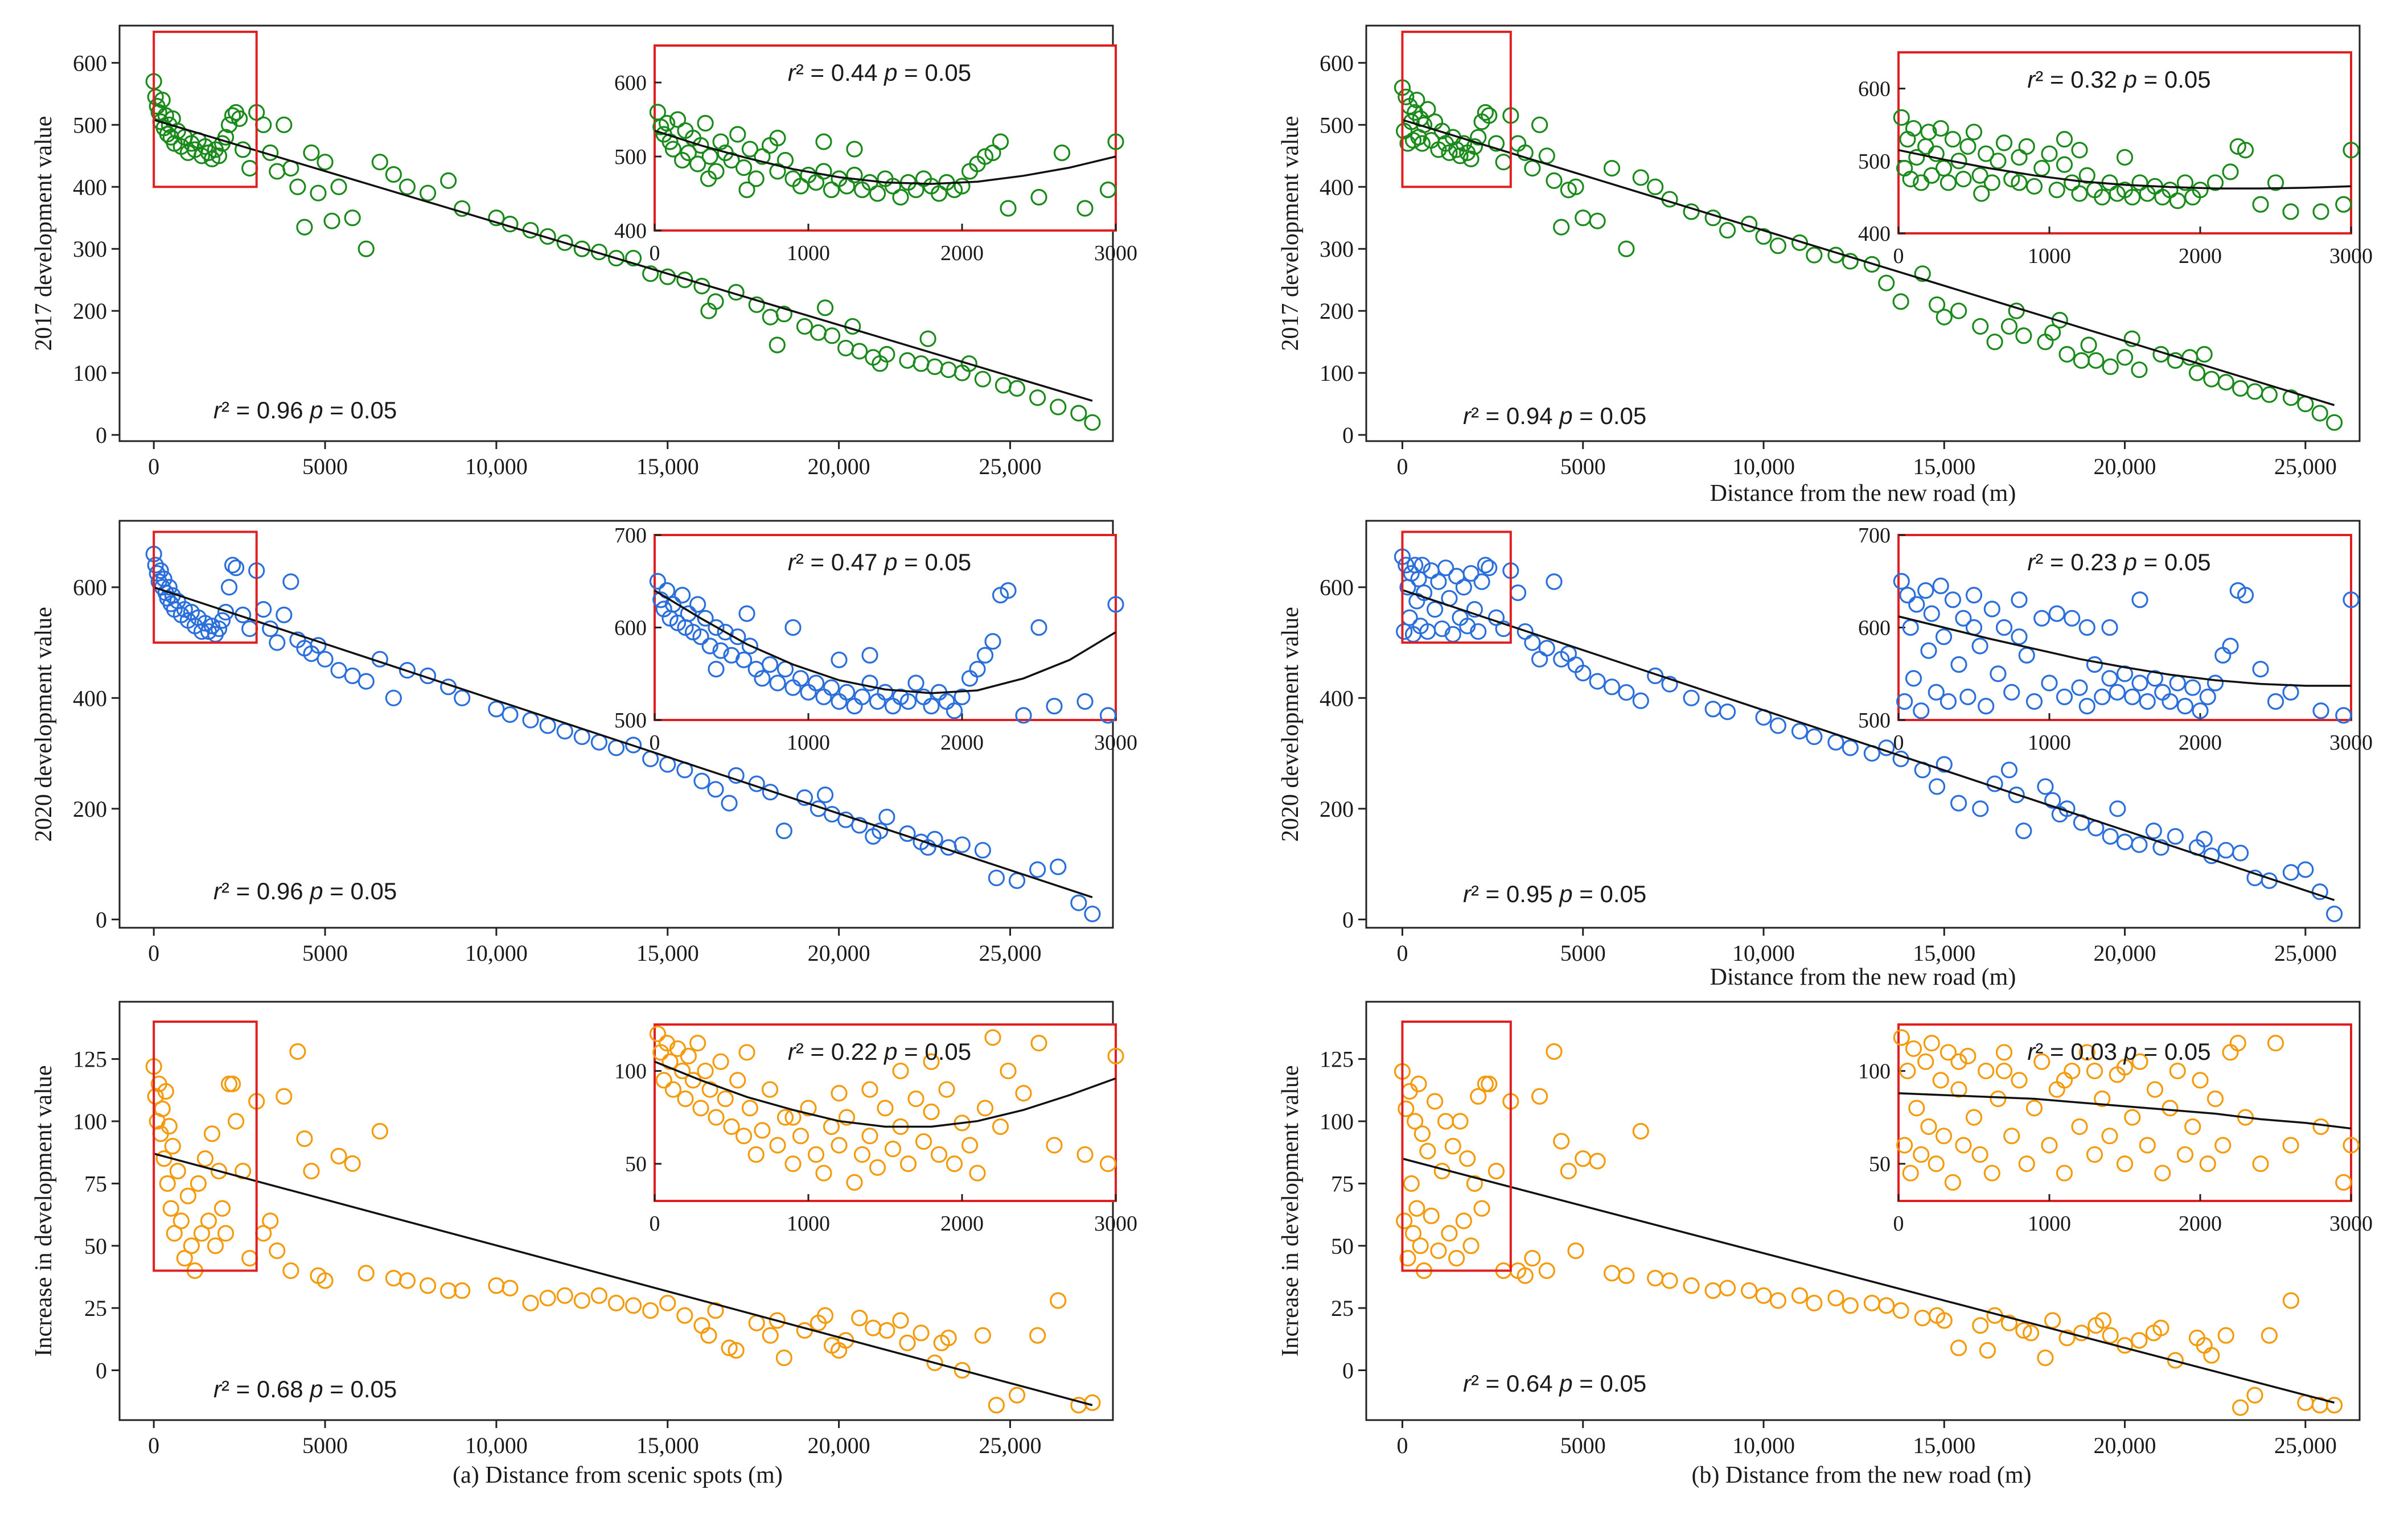 The height and width of the screenshot is (1514, 2408). What do you see at coordinates (90, 587) in the screenshot?
I see `y-tick-label: 600` at bounding box center [90, 587].